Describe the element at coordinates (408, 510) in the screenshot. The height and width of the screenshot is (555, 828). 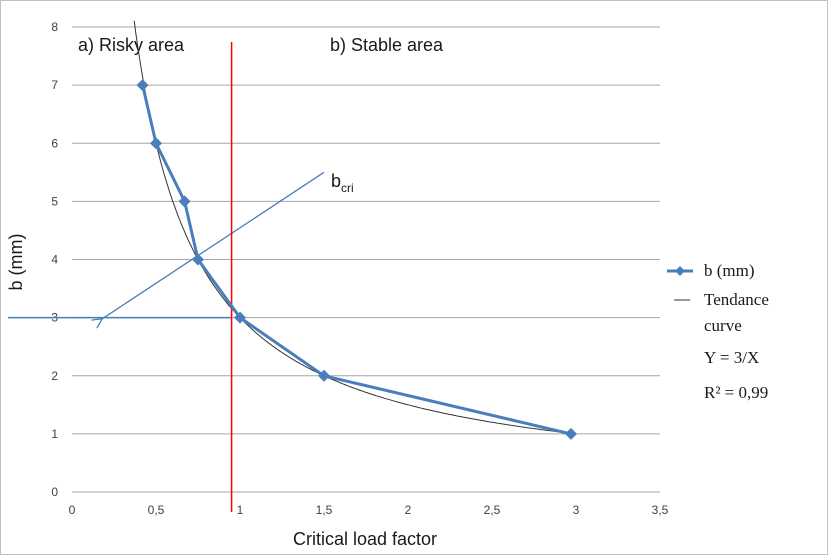
I see `x-tick-label: 2` at that location.